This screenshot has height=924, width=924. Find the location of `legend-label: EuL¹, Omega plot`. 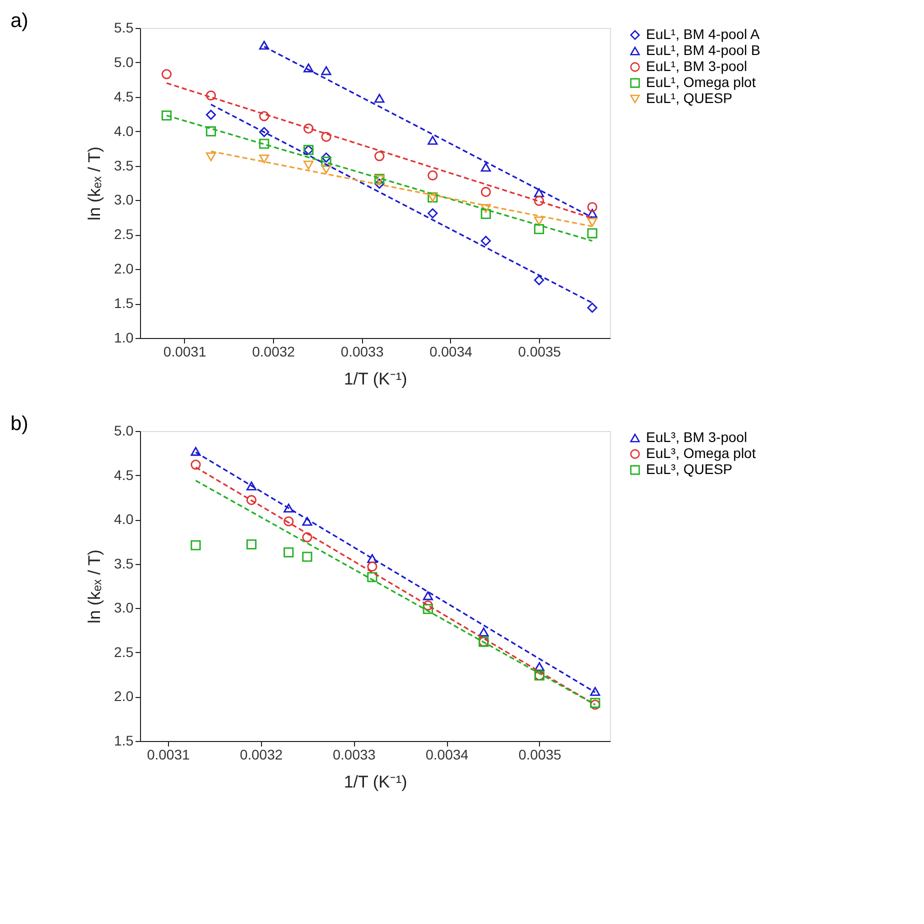

legend-label: EuL¹, Omega plot is located at coordinates (701, 82).